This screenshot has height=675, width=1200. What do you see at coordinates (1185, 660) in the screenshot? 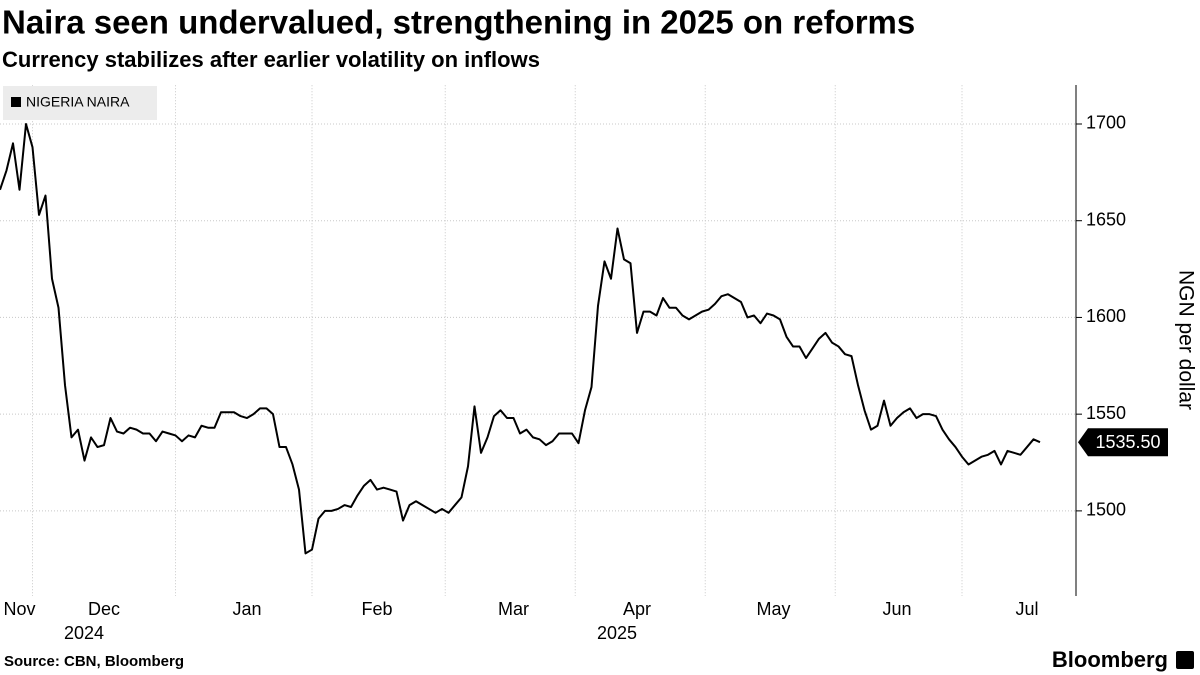
I see `brand-icon` at bounding box center [1185, 660].